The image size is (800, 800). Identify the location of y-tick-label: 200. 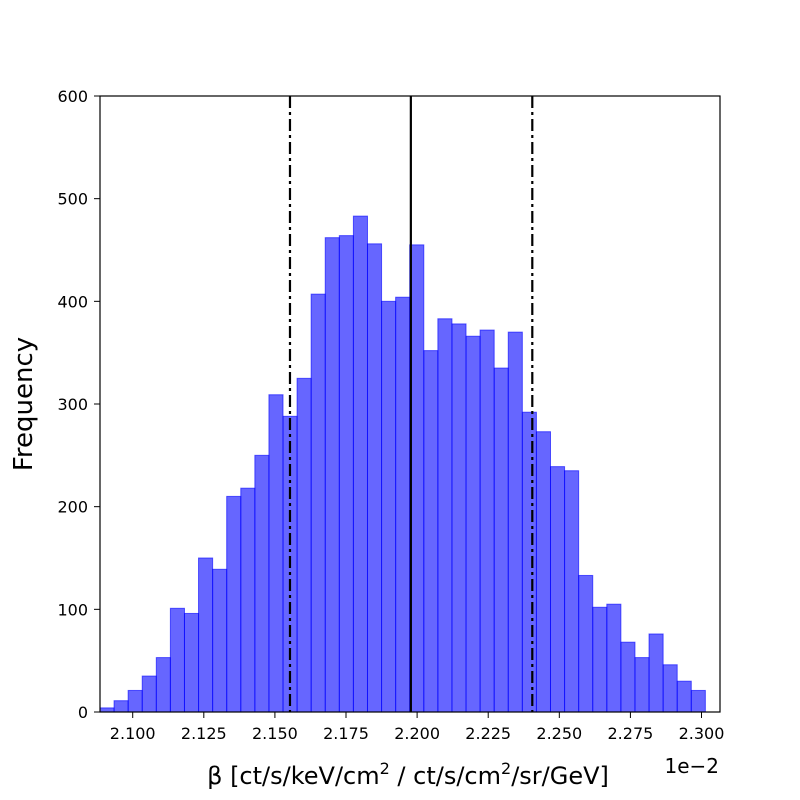
(72, 507).